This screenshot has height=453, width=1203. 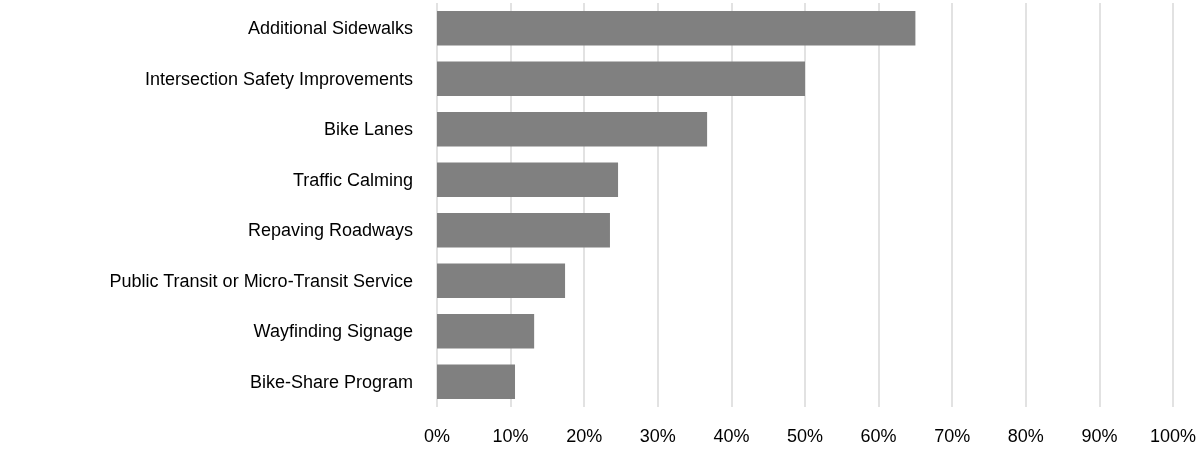 What do you see at coordinates (878, 436) in the screenshot?
I see `x-tick-label: 60%` at bounding box center [878, 436].